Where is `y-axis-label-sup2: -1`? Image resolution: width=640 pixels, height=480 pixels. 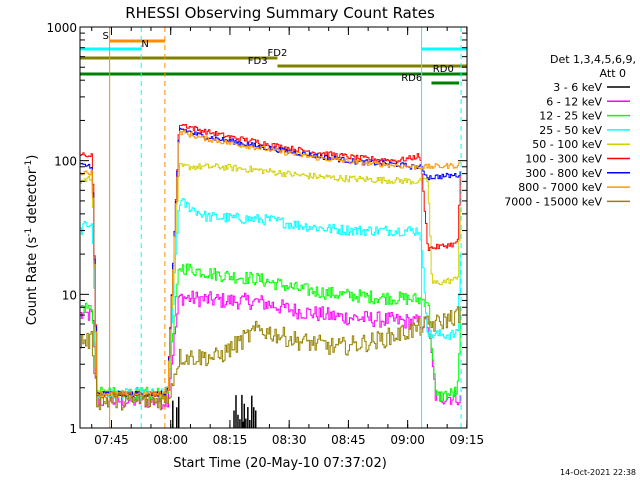
y-axis-label-sup2: -1 is located at coordinates (29, 164).